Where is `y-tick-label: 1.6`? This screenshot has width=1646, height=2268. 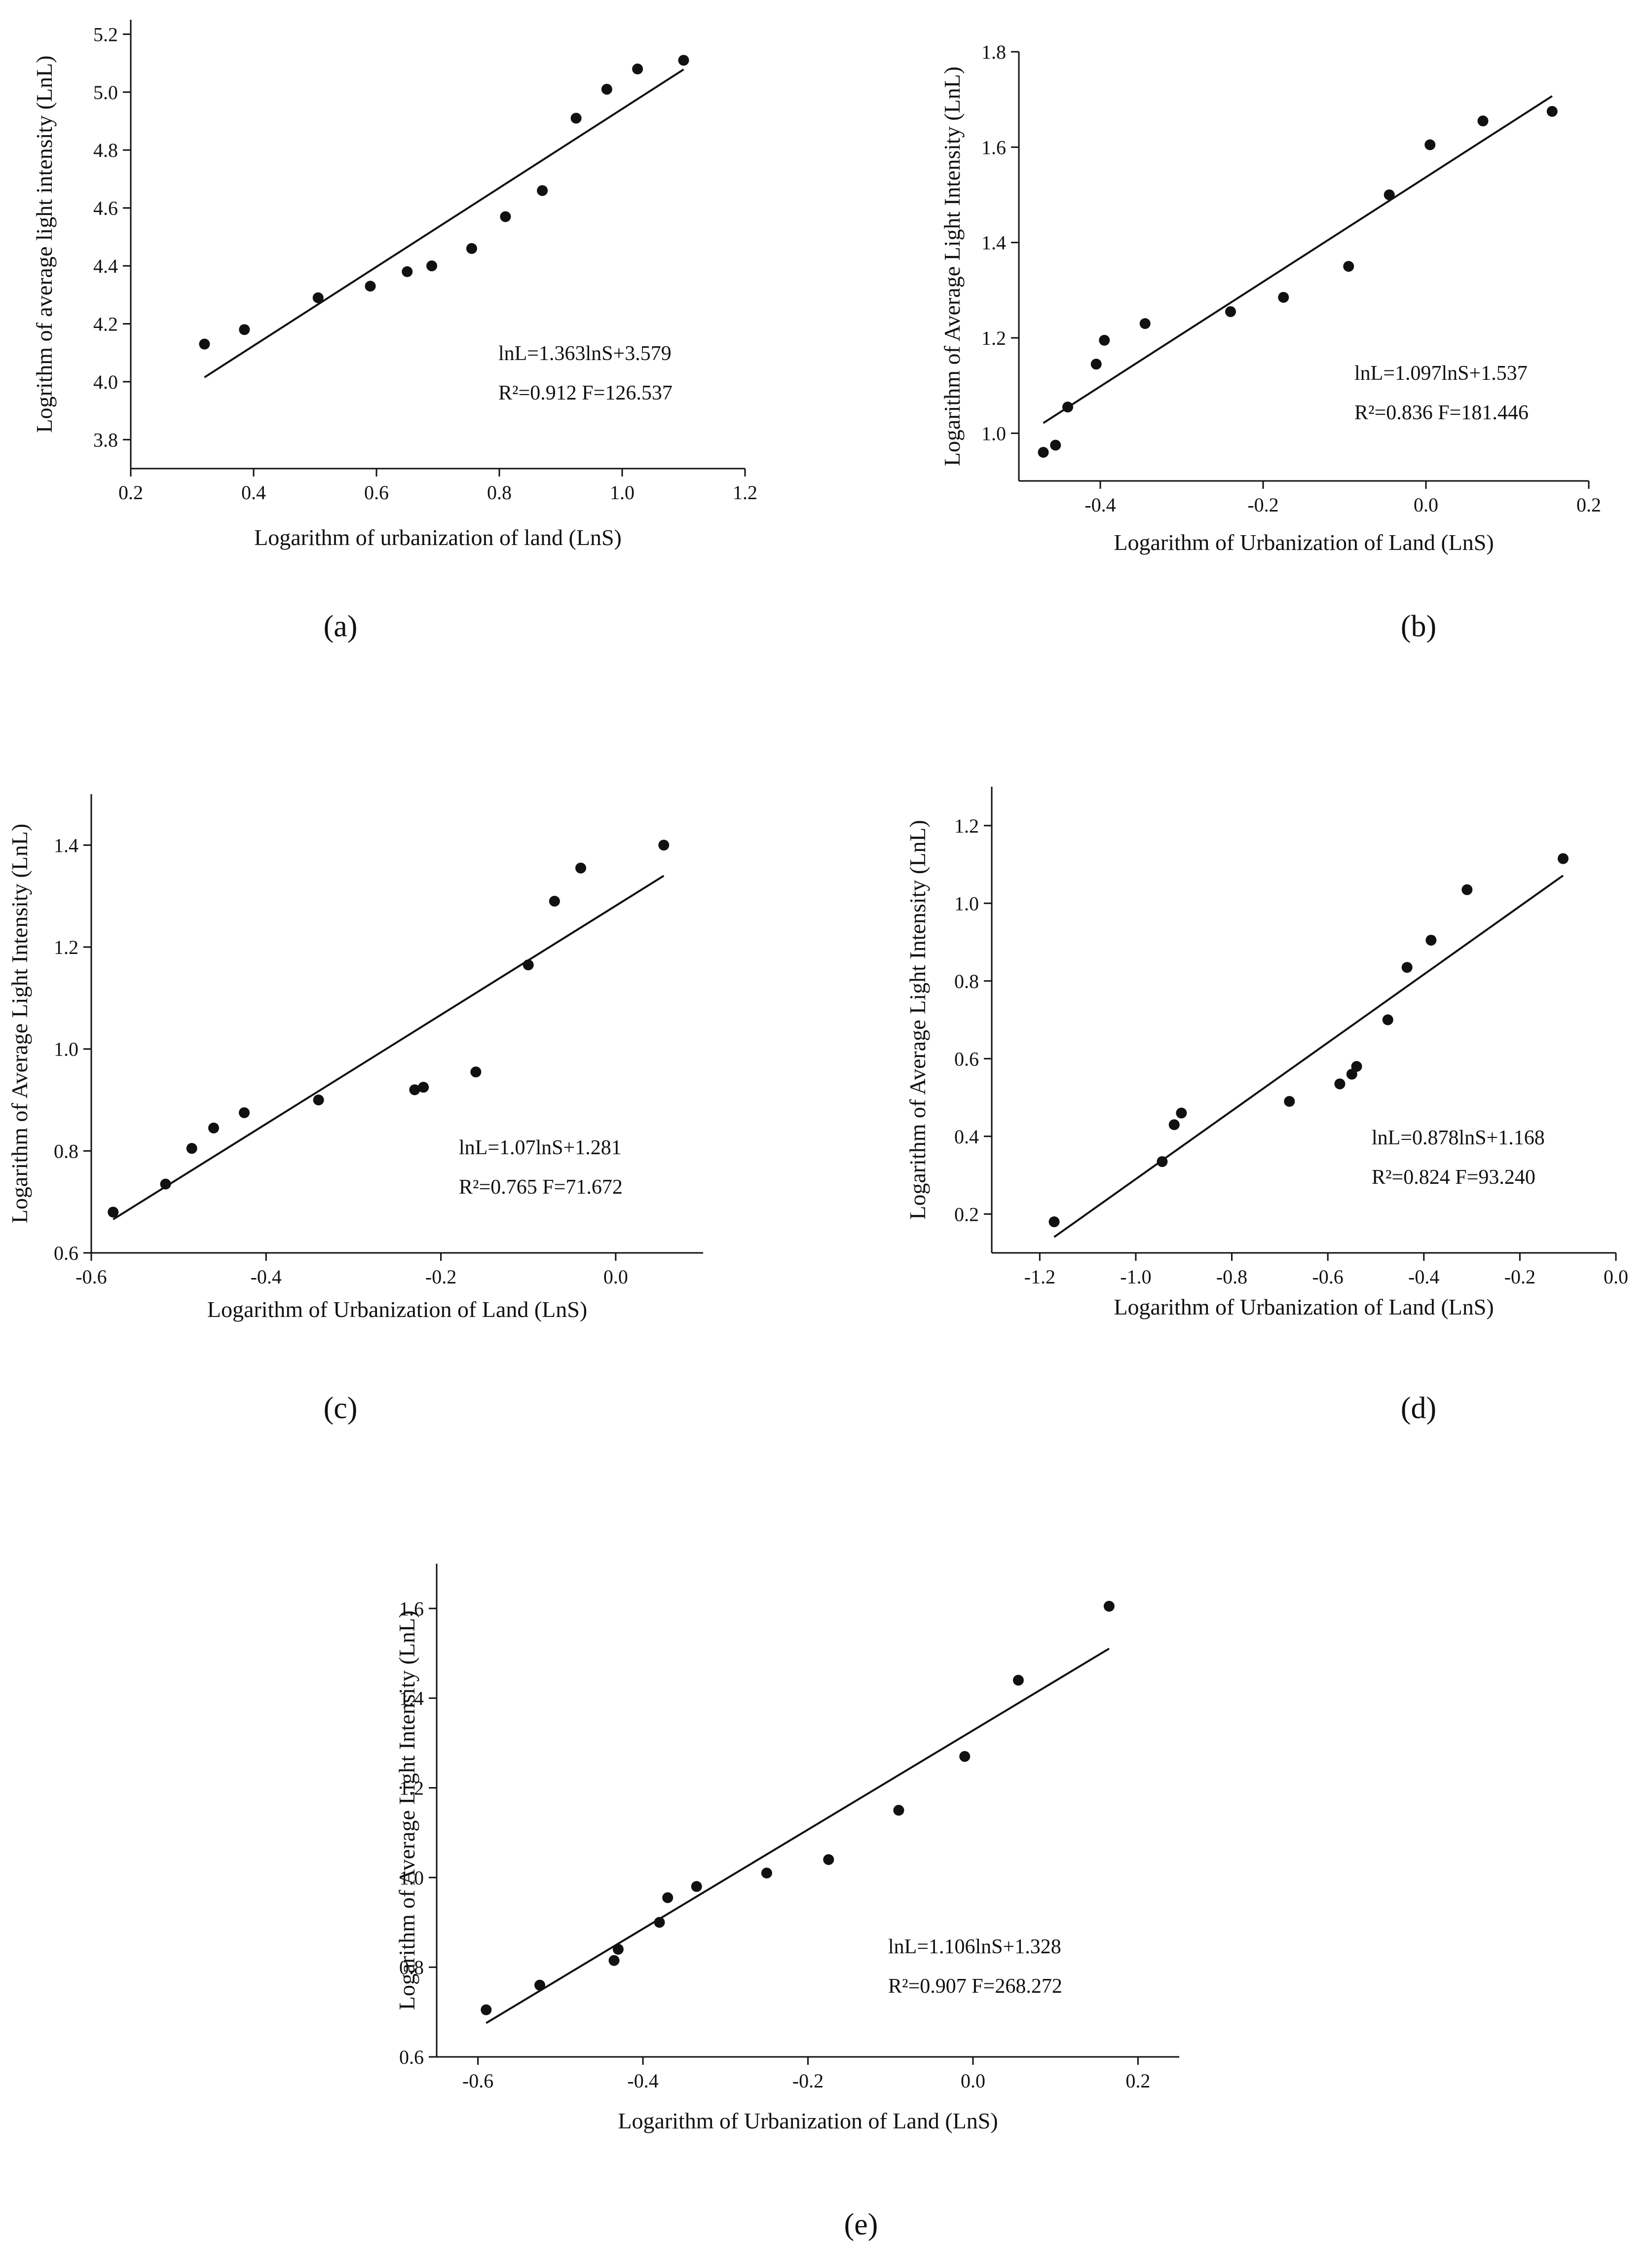 y-tick-label: 1.6 is located at coordinates (993, 147).